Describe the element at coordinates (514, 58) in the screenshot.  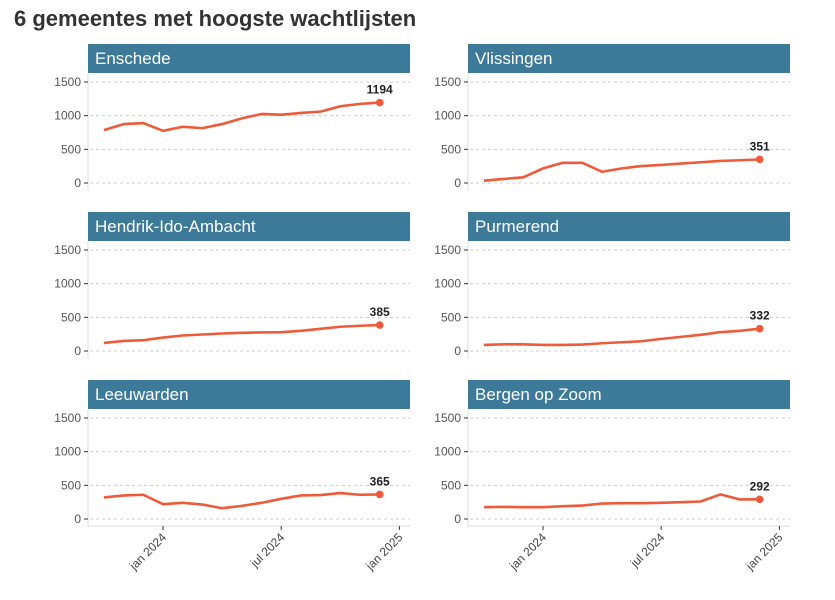
I see `panel-title: Vlissingen` at that location.